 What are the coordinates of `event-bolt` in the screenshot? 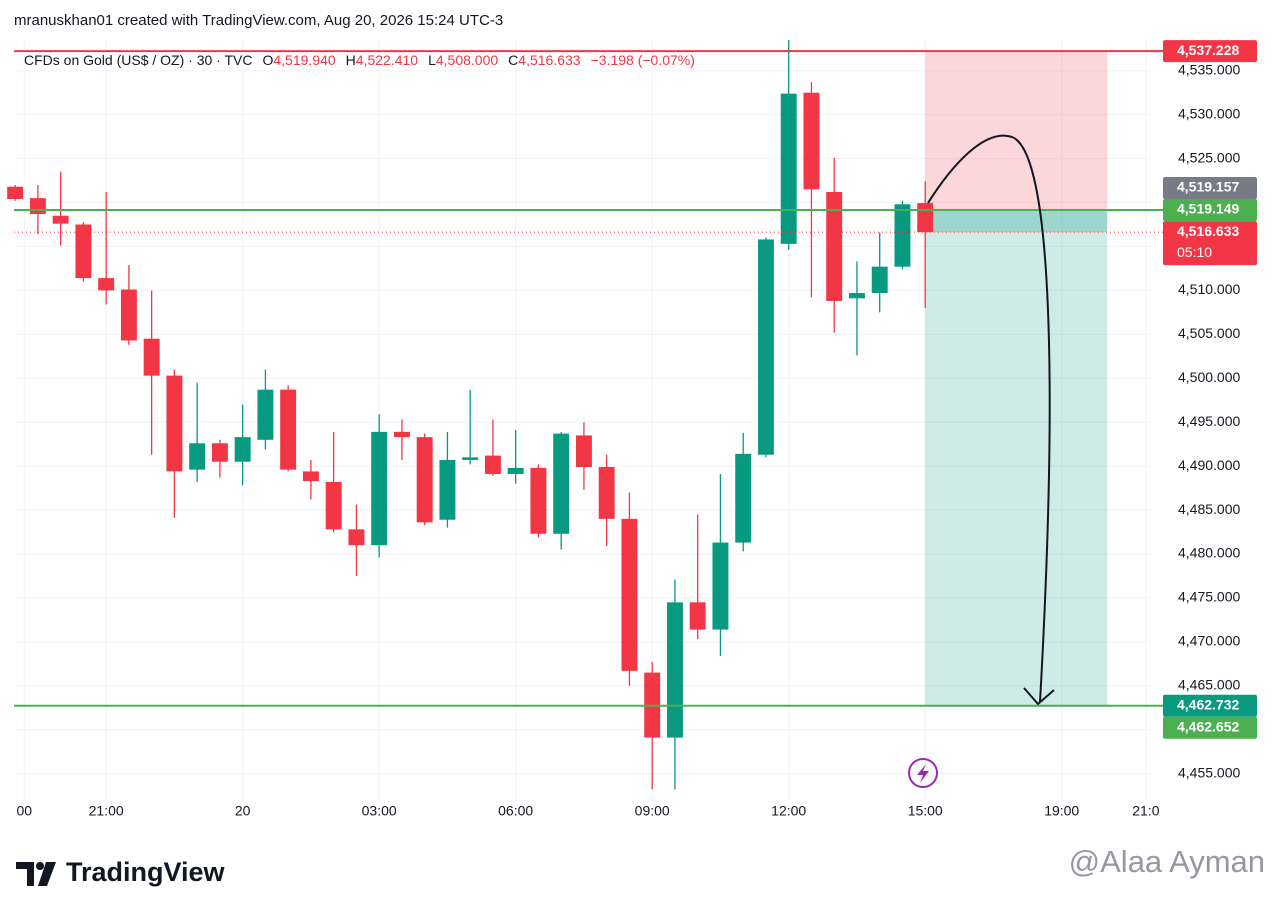 It's located at (923, 773).